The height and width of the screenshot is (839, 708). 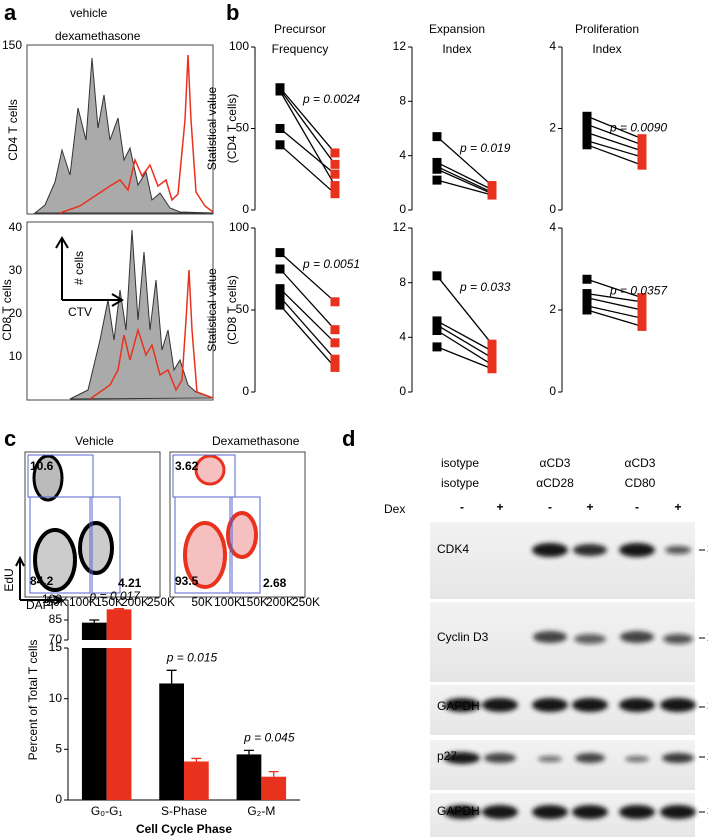 I want to click on p-value: p = 0.033, so click(x=485, y=287).